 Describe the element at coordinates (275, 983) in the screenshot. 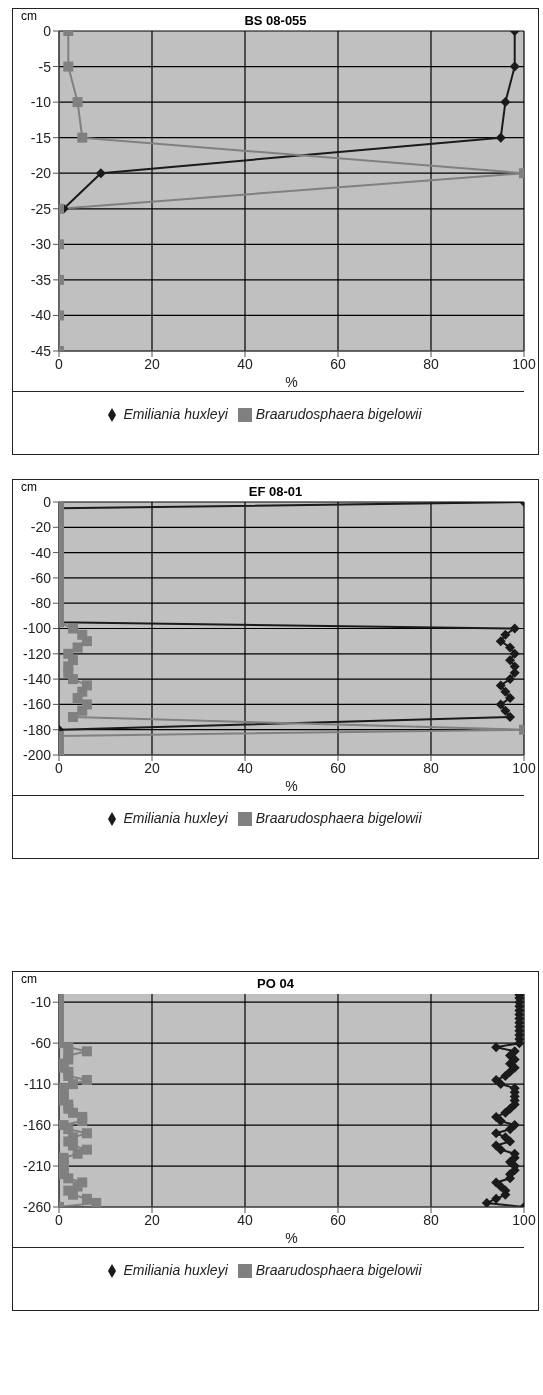

I see `chart-title: PO 04` at that location.